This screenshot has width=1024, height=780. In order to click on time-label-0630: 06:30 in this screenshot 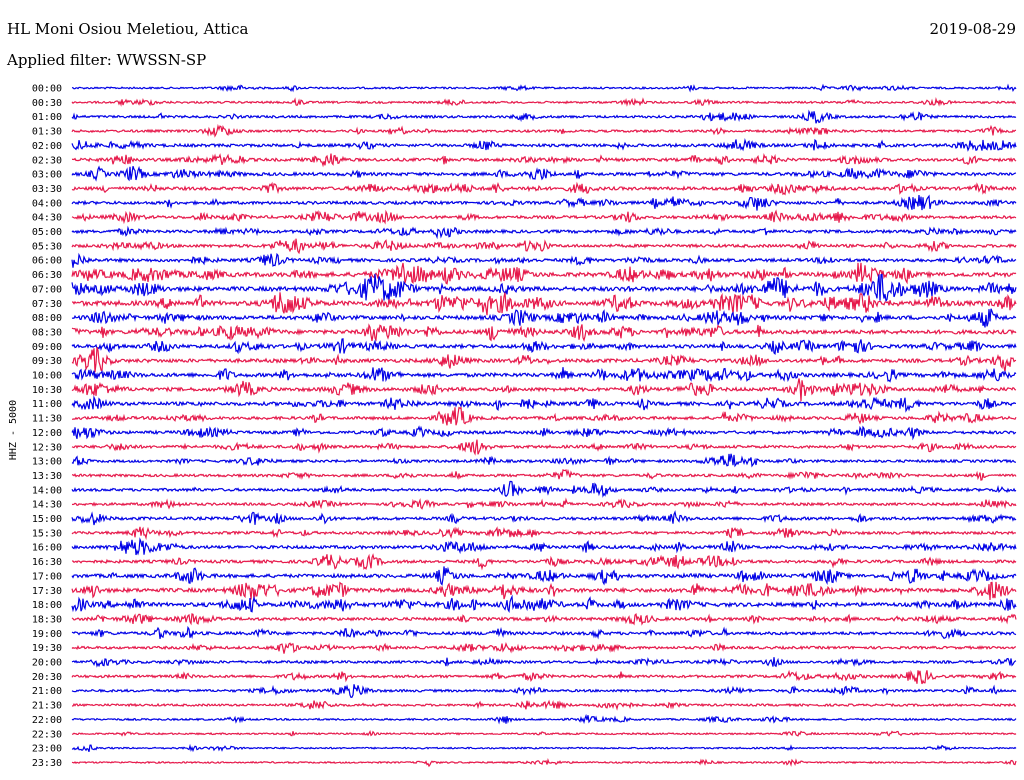, I will do `click(47, 275)`.